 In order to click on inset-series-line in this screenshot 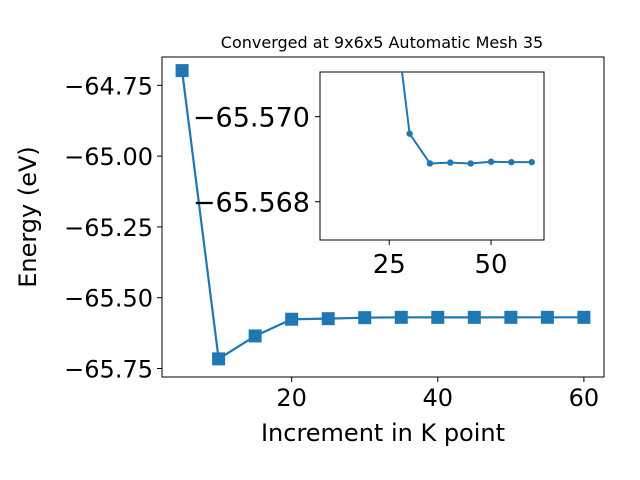, I will do `click(466, 118)`.